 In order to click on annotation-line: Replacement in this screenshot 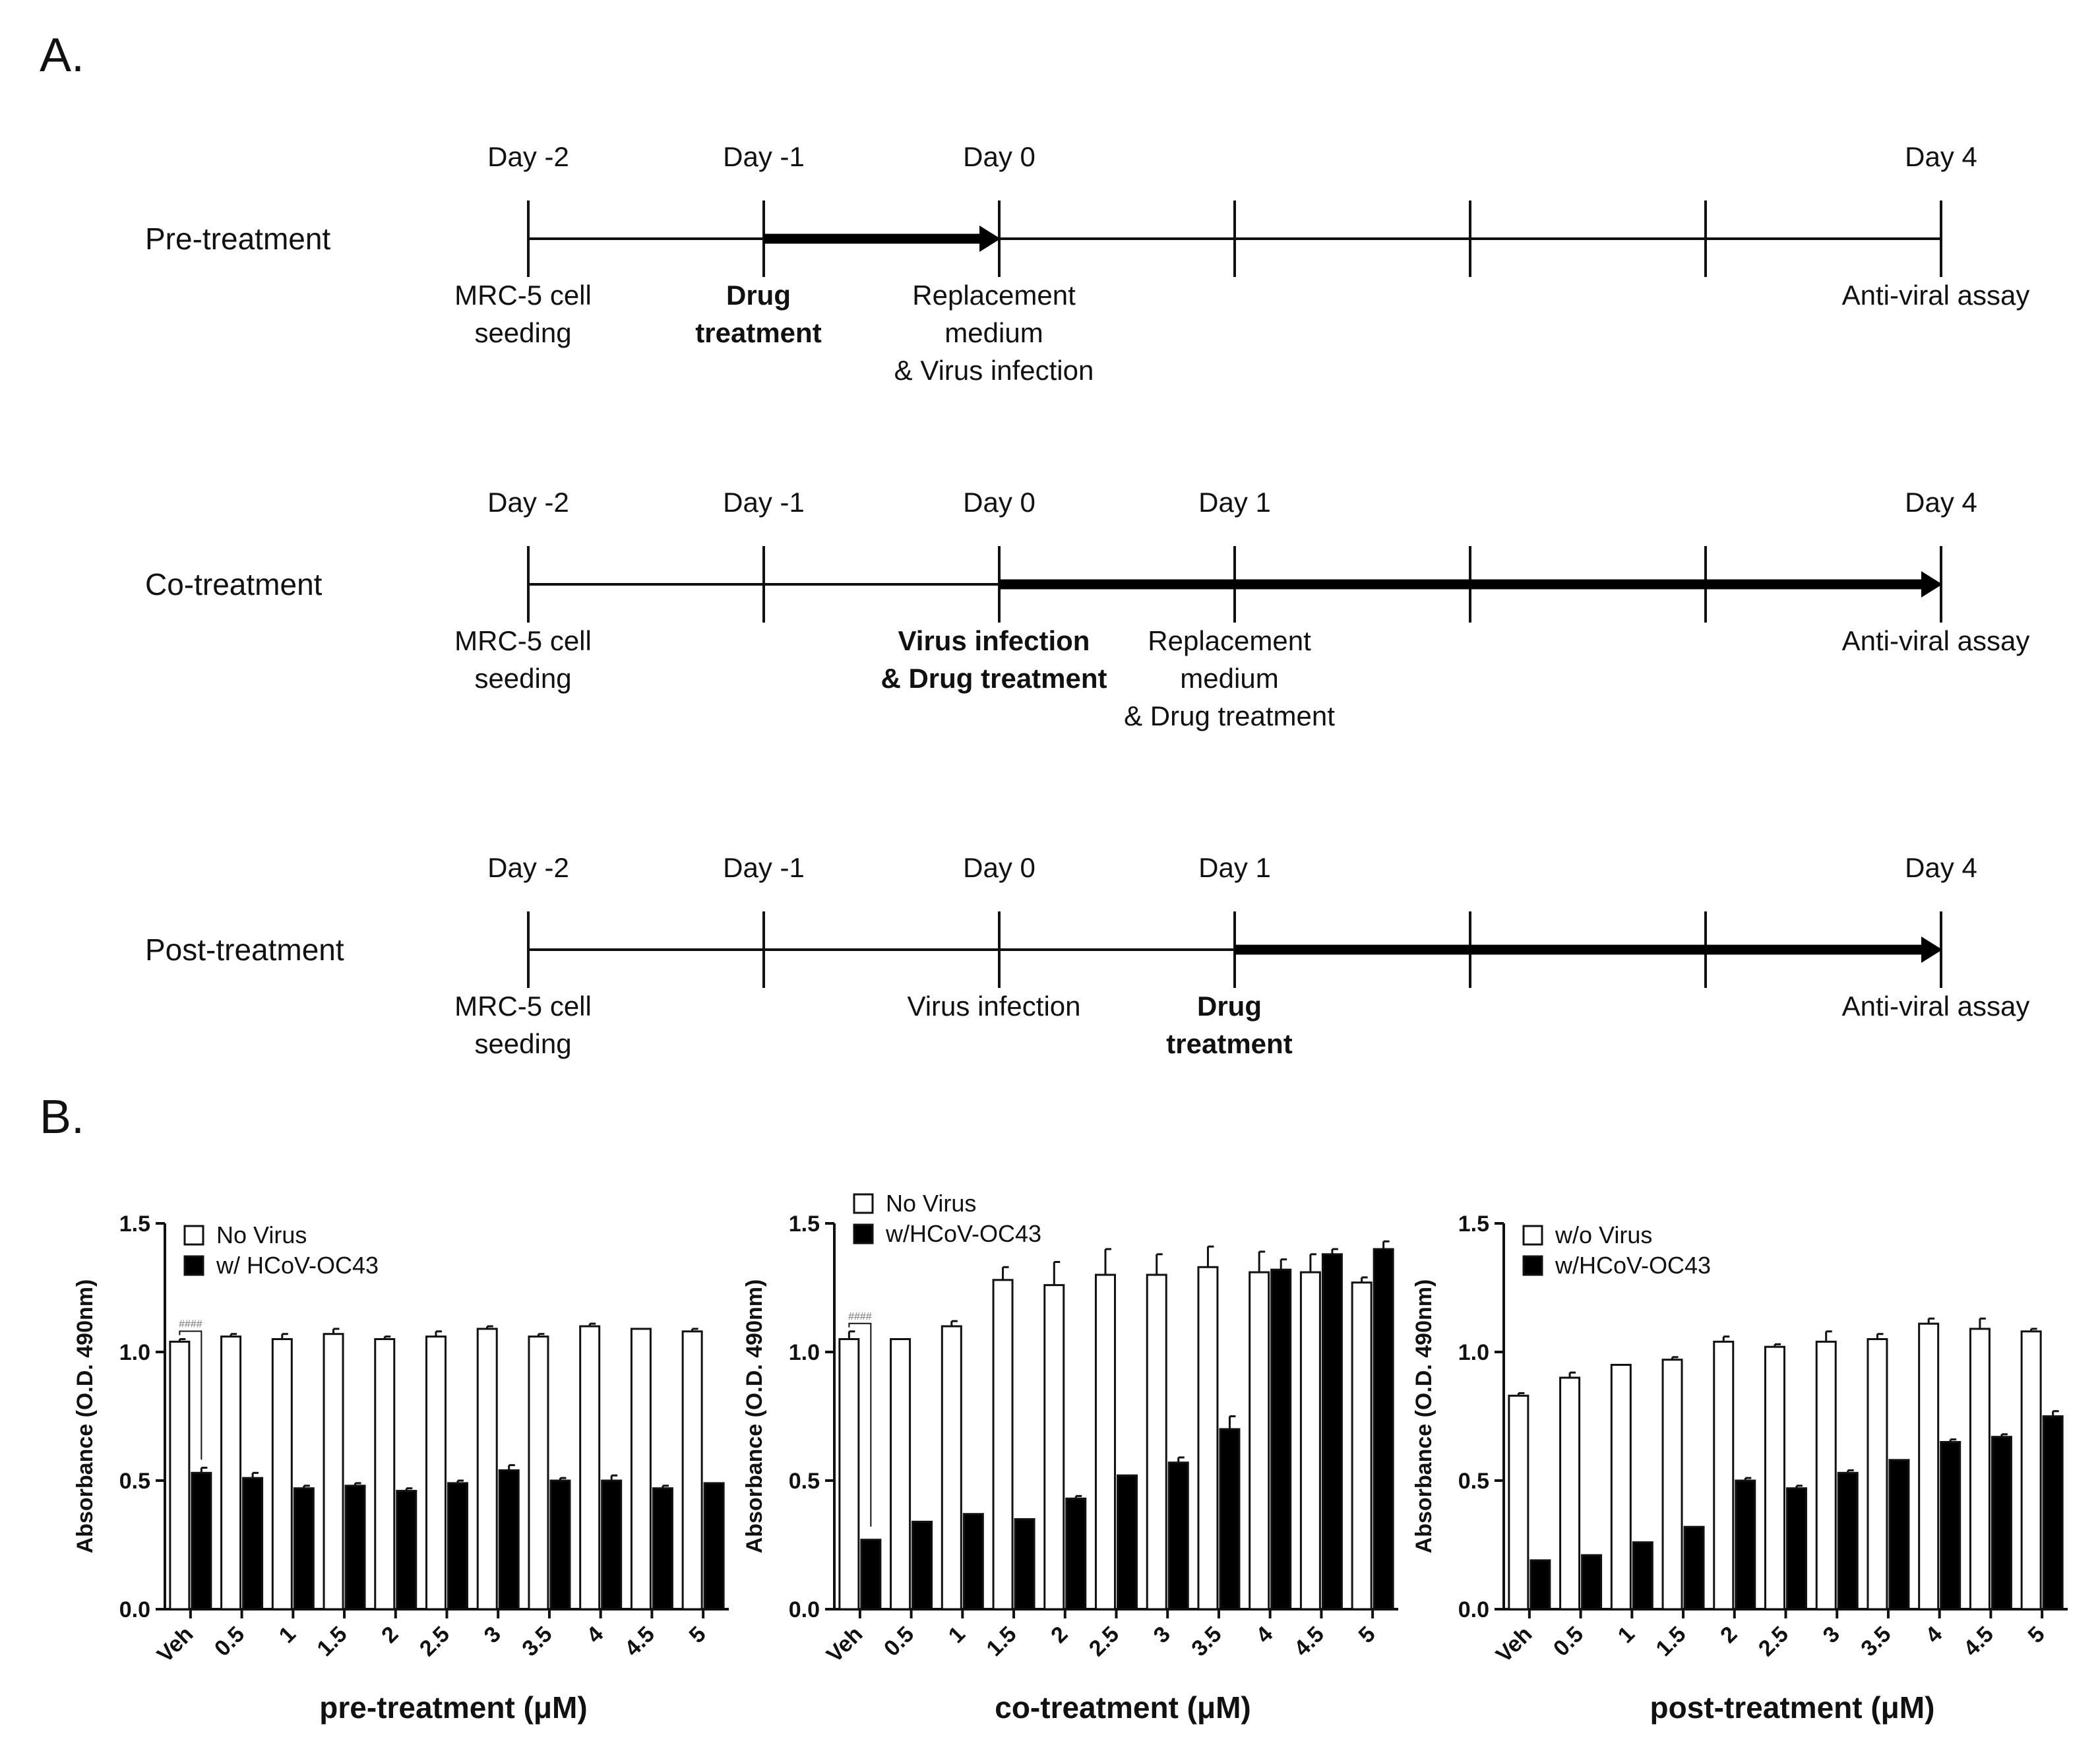, I will do `click(1229, 640)`.